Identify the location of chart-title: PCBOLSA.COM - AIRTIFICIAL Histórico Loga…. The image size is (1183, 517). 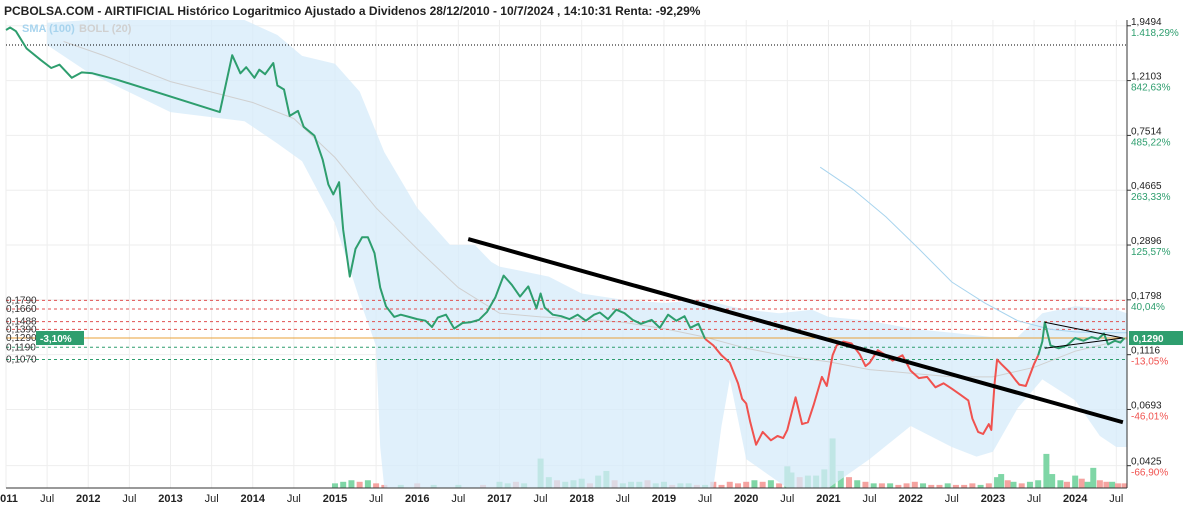
(352, 11).